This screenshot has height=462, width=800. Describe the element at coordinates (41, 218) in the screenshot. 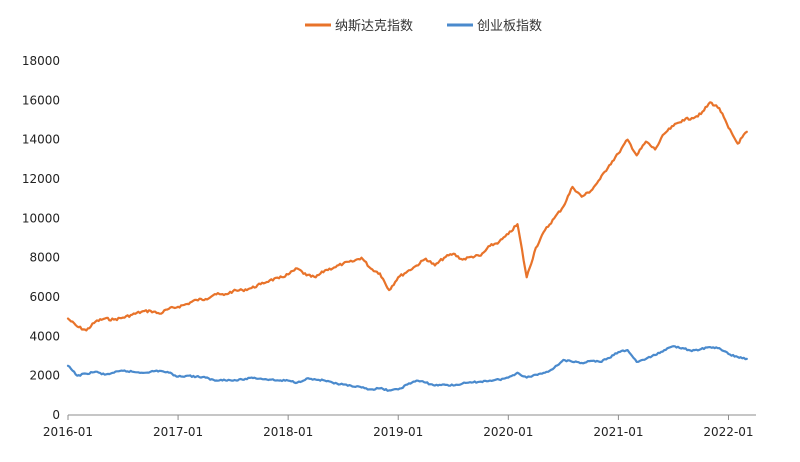

I see `y-tick-label: 10000` at that location.